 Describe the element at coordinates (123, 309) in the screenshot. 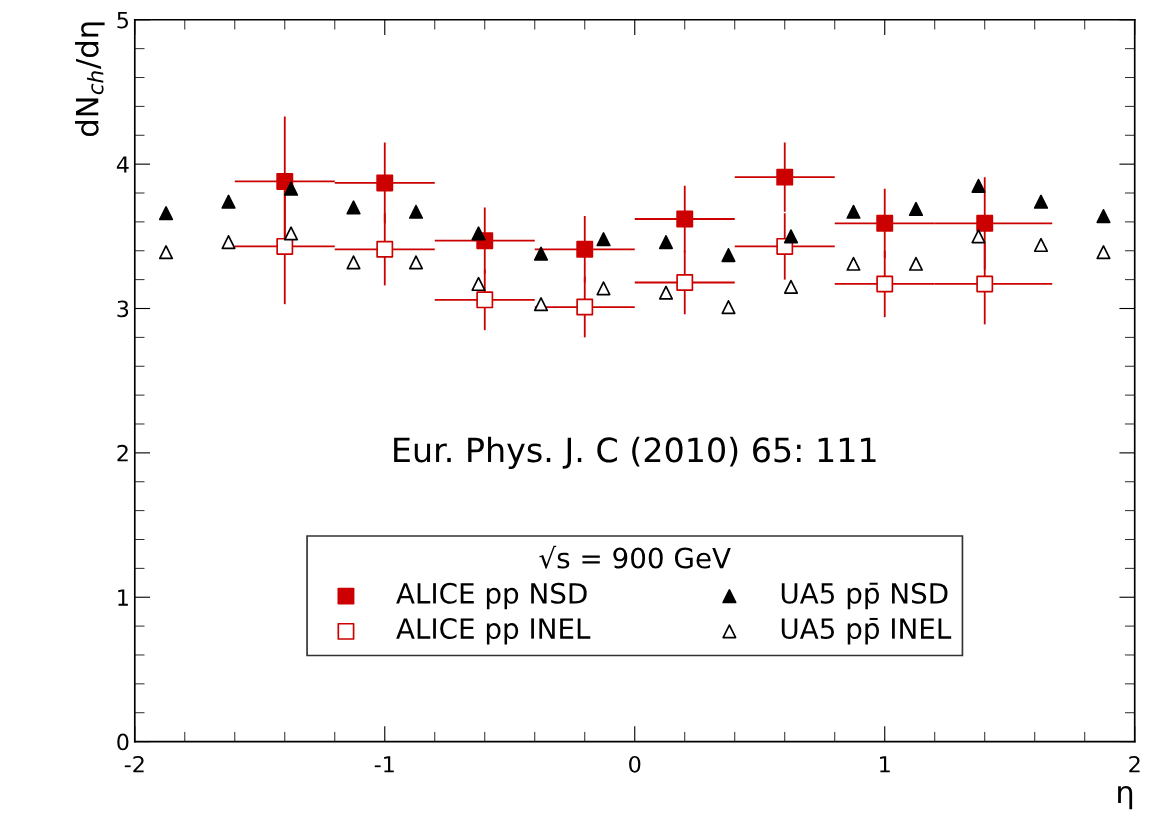

I see `y-tick-label: 3` at that location.